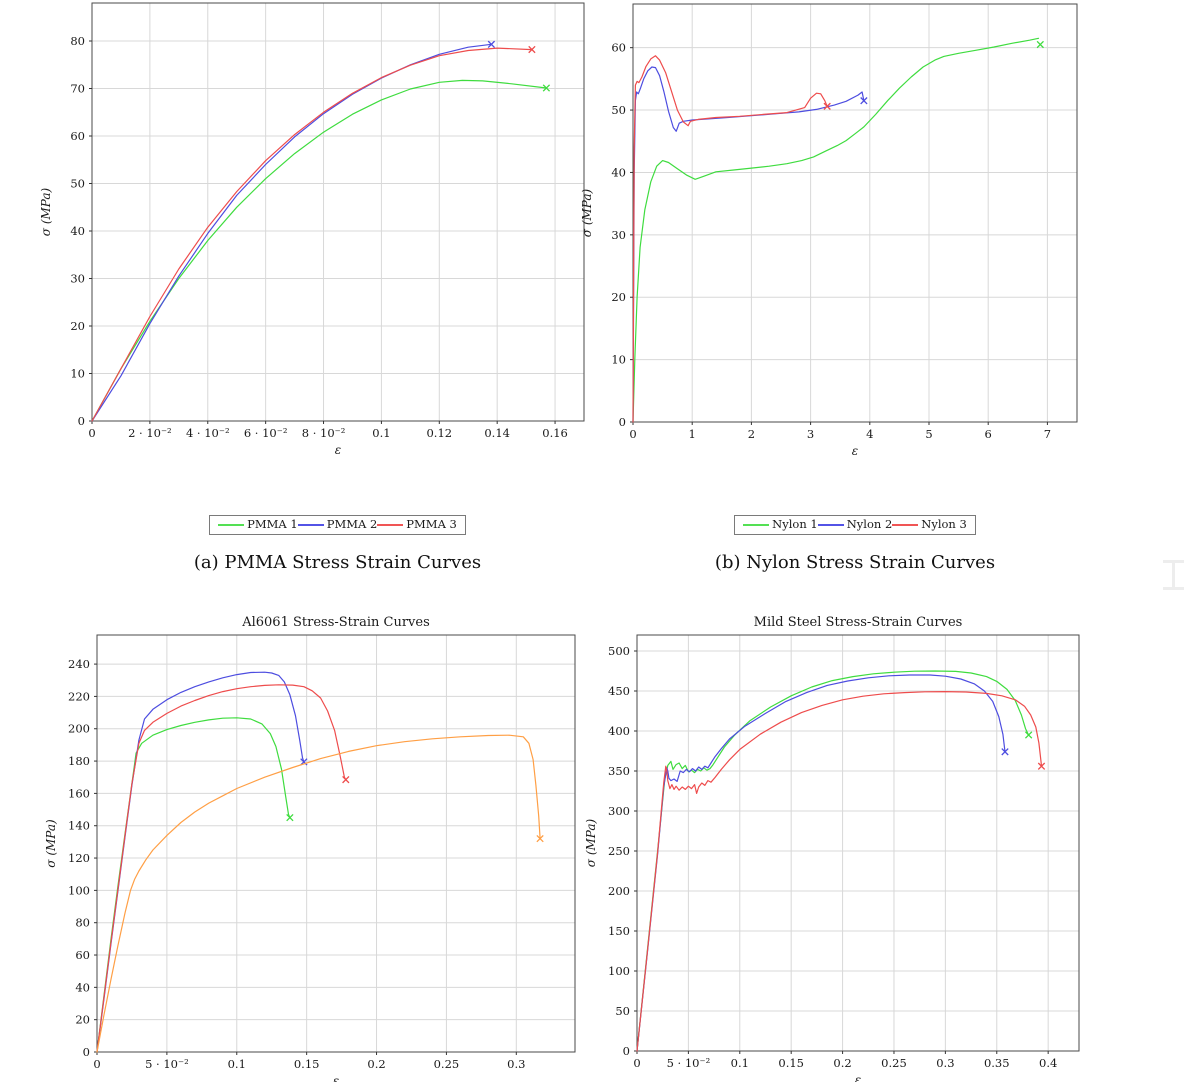  I want to click on x-tick-label: 3, so click(810, 434).